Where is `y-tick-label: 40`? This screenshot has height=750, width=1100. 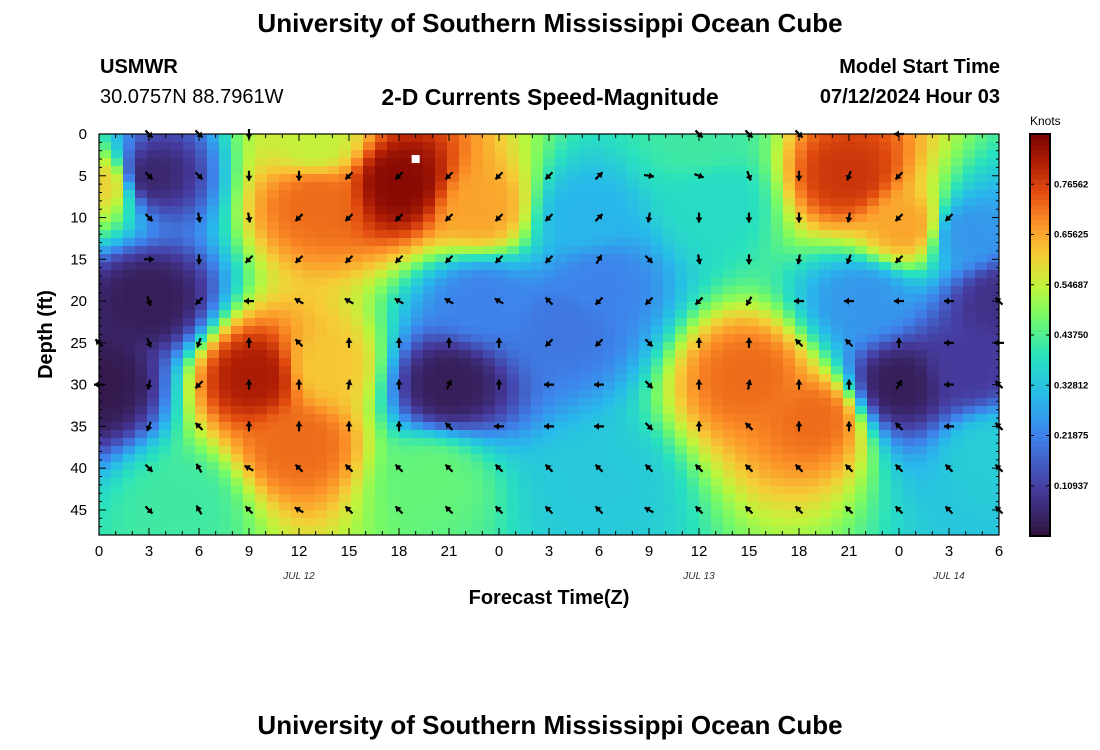 y-tick-label: 40 is located at coordinates (78, 468).